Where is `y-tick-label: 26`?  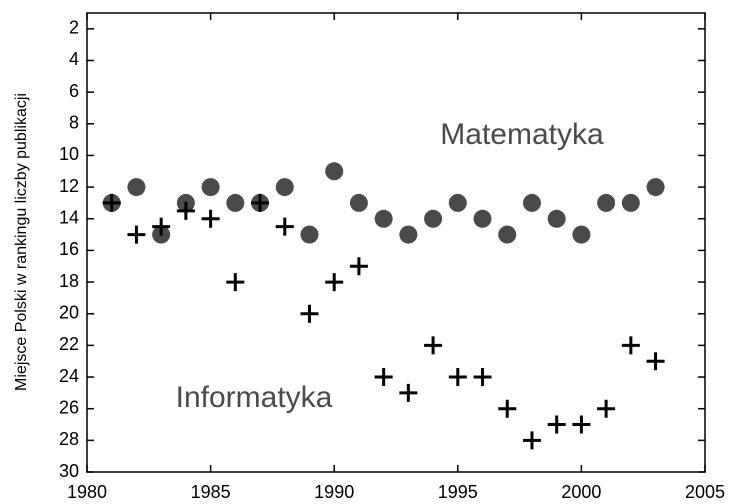 y-tick-label: 26 is located at coordinates (69, 407).